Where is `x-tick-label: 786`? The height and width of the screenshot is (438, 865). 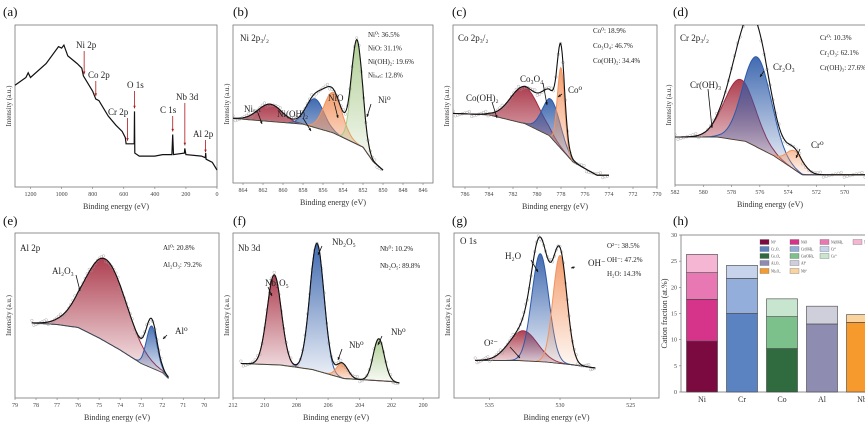
x-tick-label: 786 is located at coordinates (465, 195).